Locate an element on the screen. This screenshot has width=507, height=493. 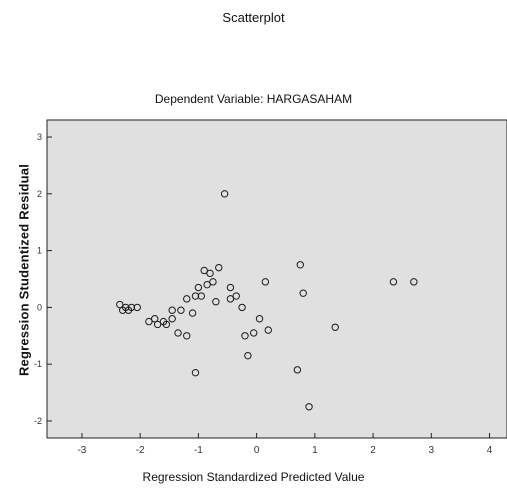
x-tick-label: -2 is located at coordinates (140, 450).